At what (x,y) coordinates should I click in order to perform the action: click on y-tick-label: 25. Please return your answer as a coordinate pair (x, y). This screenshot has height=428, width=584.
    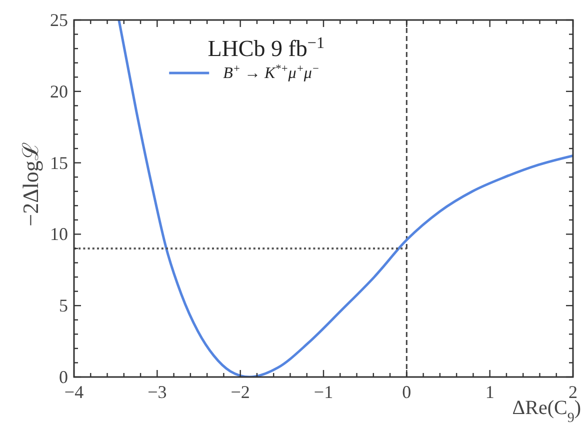
    Looking at the image, I should click on (59, 20).